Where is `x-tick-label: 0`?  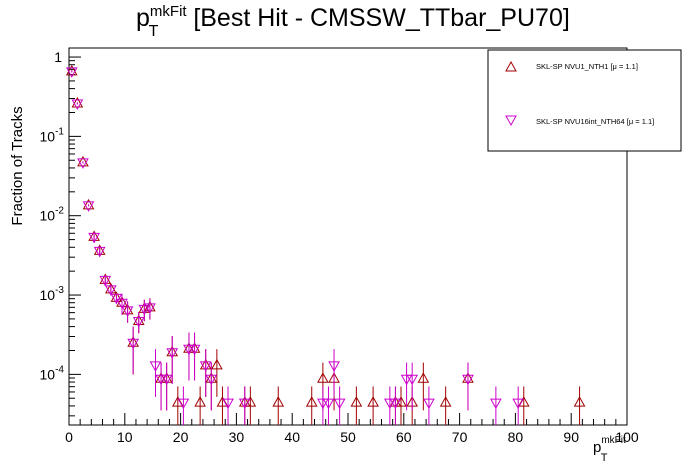
x-tick-label: 0 is located at coordinates (69, 437).